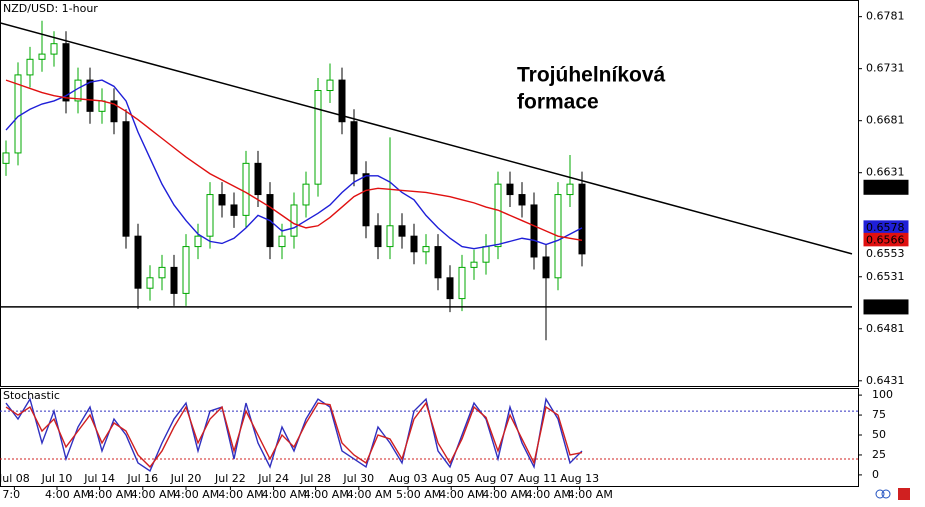 This screenshot has width=925, height=507. I want to click on x-tick-label: Aug 13, so click(579, 478).